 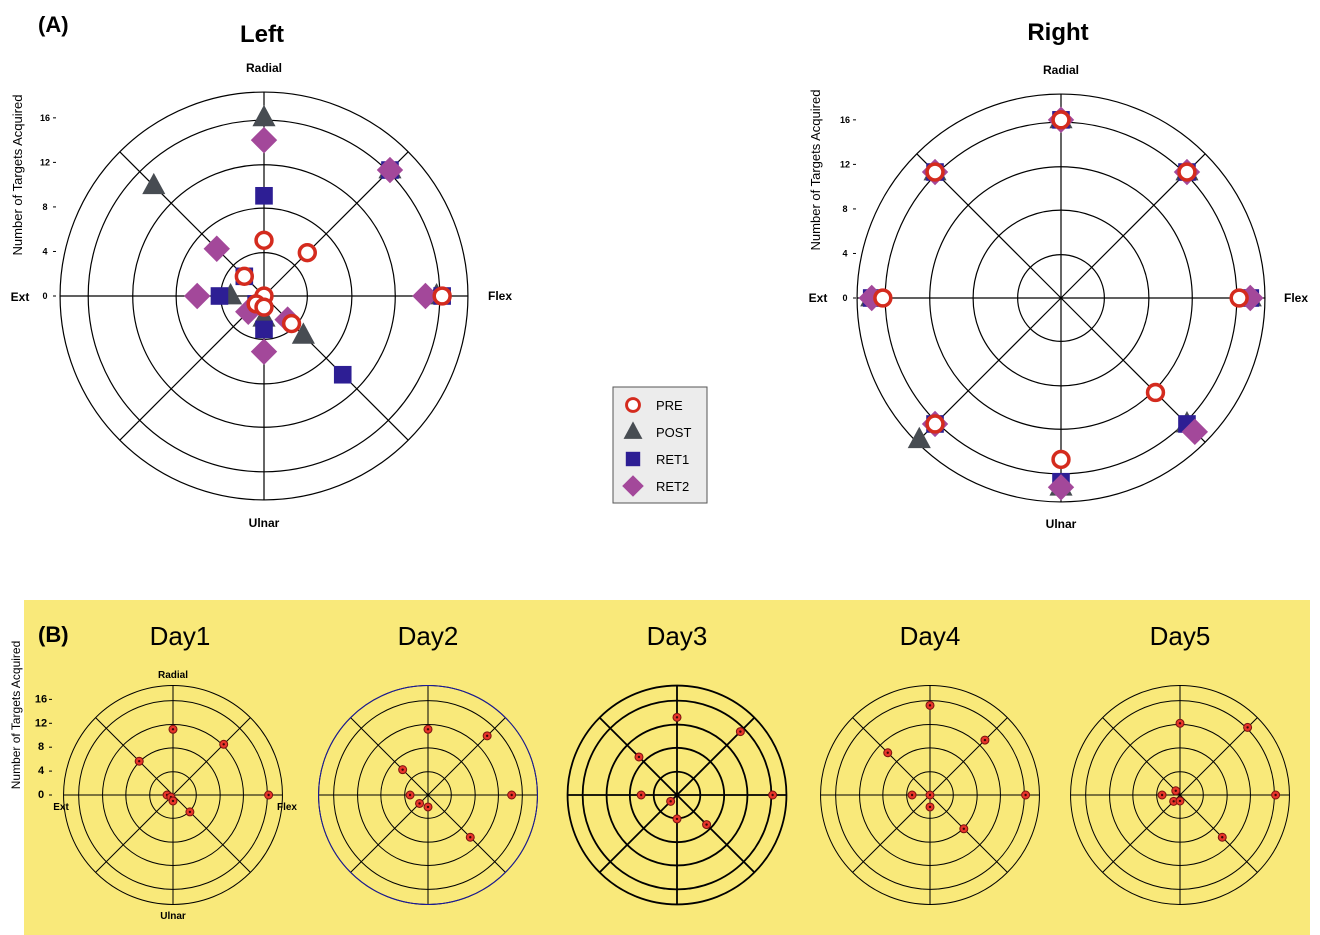 I want to click on left-tick-label-4: 4, so click(x=44, y=251).